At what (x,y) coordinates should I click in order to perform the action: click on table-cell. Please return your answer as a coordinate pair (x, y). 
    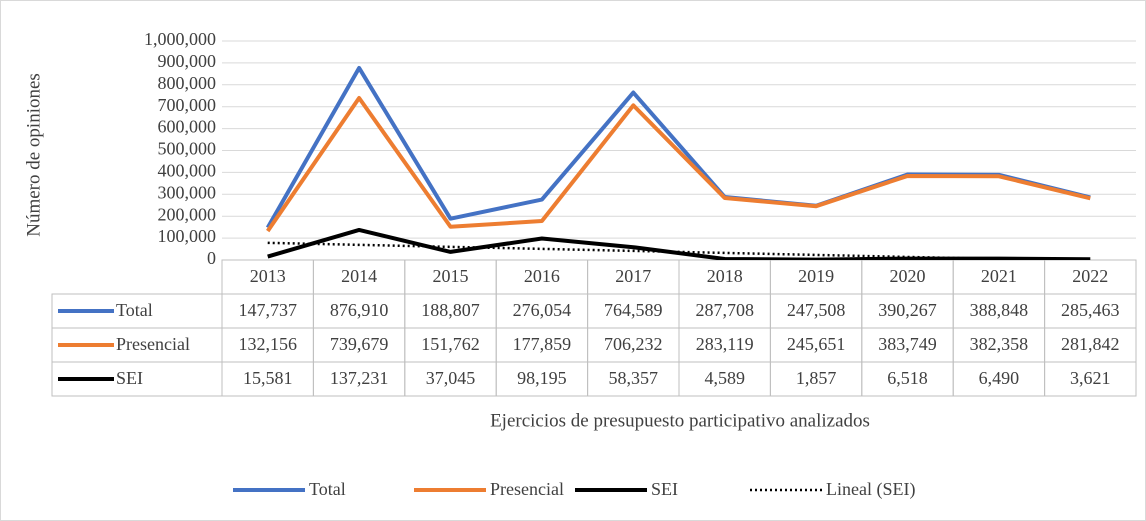
    Looking at the image, I should click on (1090, 379).